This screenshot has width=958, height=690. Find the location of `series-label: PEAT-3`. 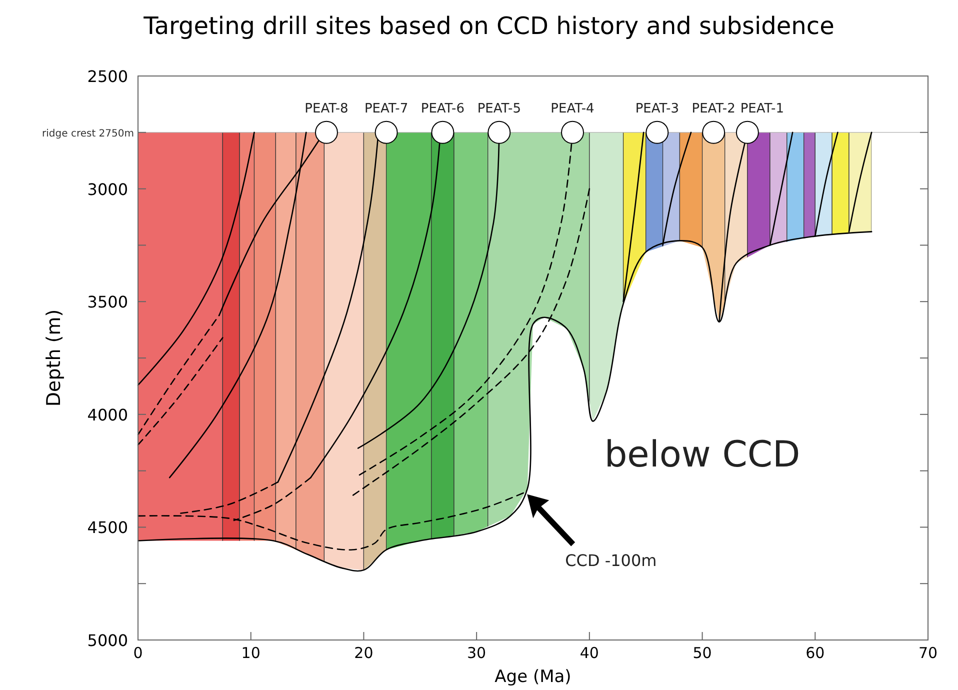

series-label: PEAT-3 is located at coordinates (657, 108).